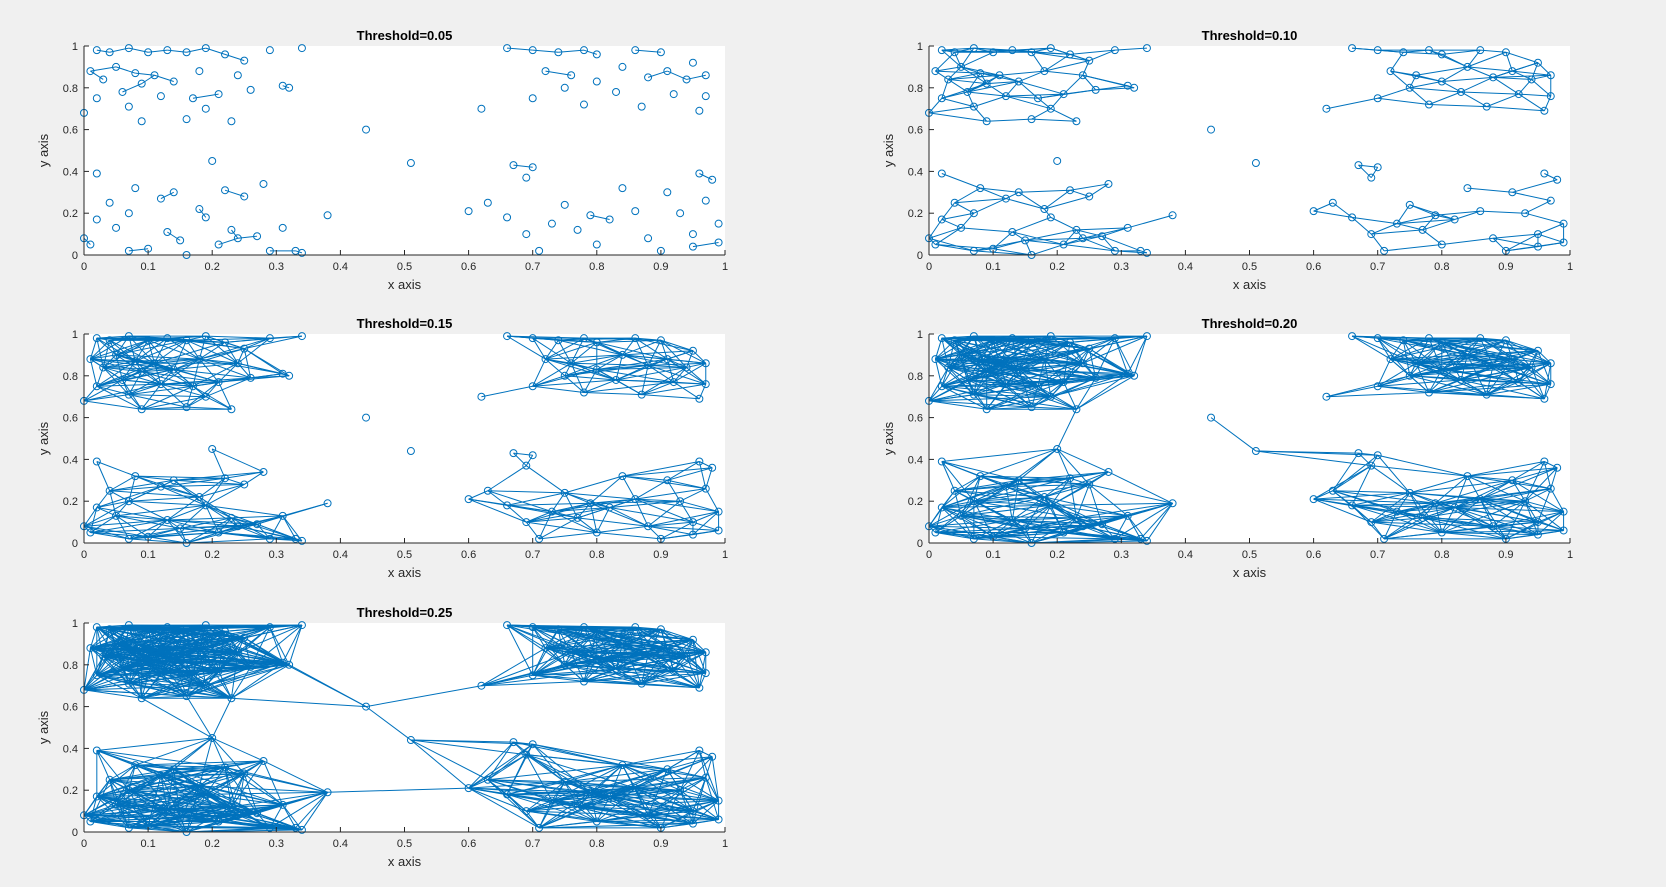  I want to click on y-tick-label: 0, so click(75, 256).